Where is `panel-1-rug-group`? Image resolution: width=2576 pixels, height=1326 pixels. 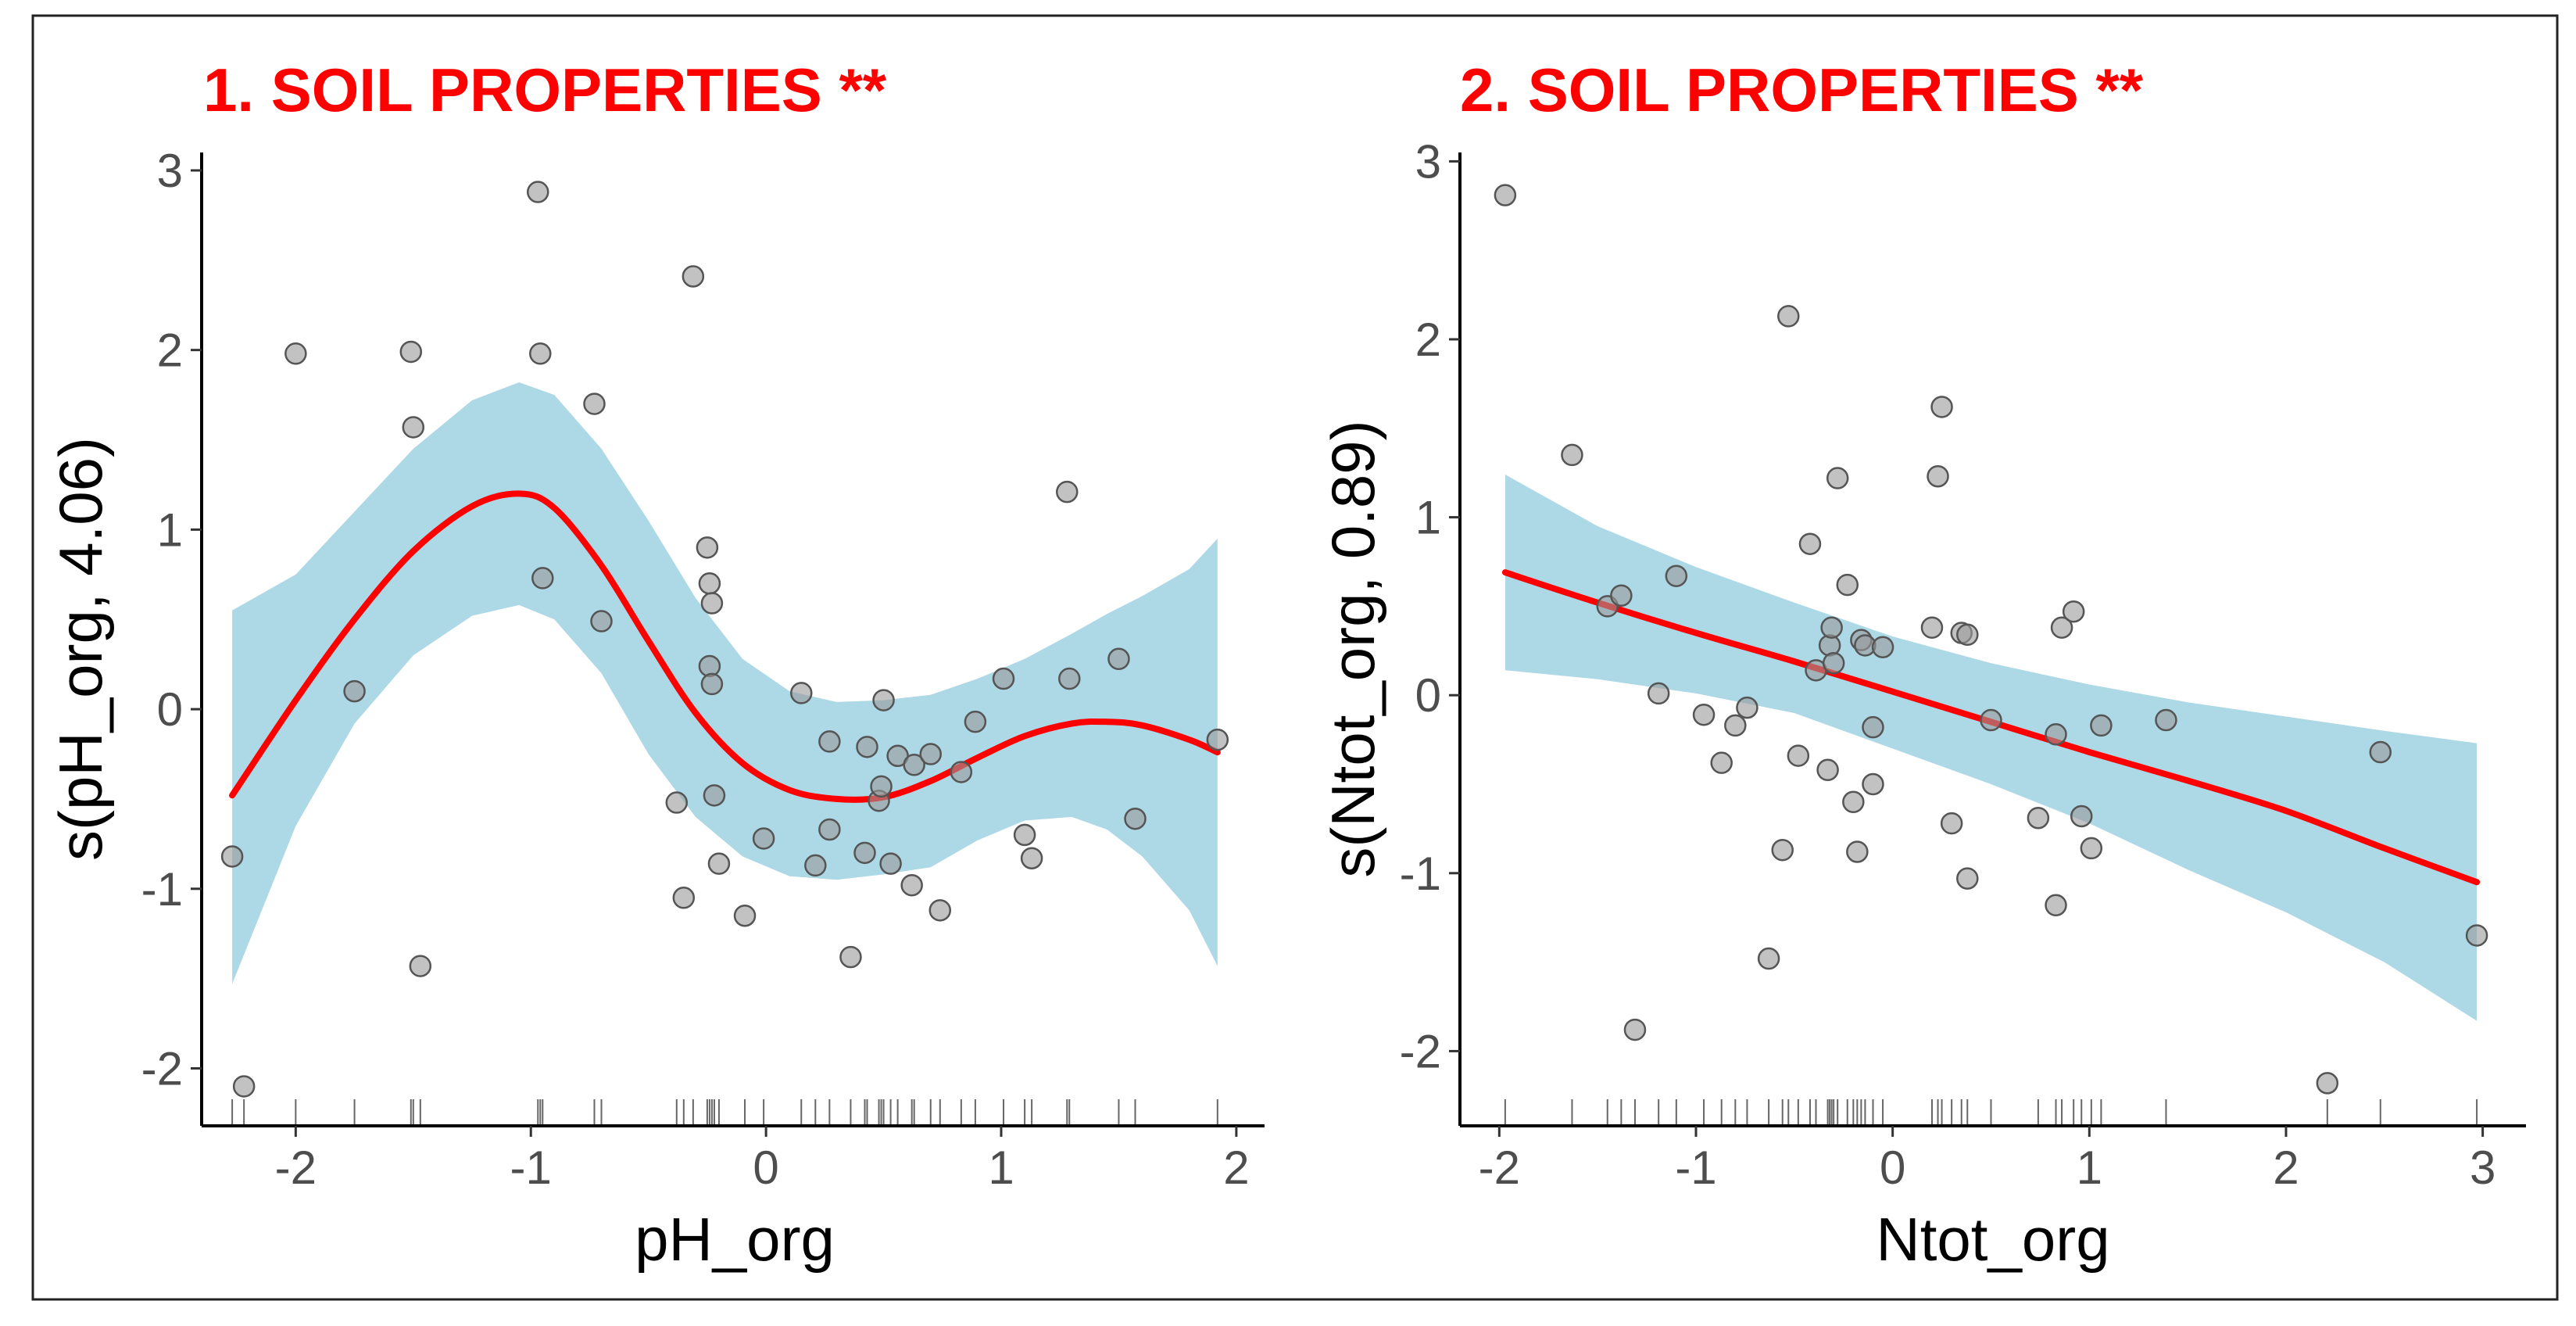
panel-1-rug-group is located at coordinates (724, 1111).